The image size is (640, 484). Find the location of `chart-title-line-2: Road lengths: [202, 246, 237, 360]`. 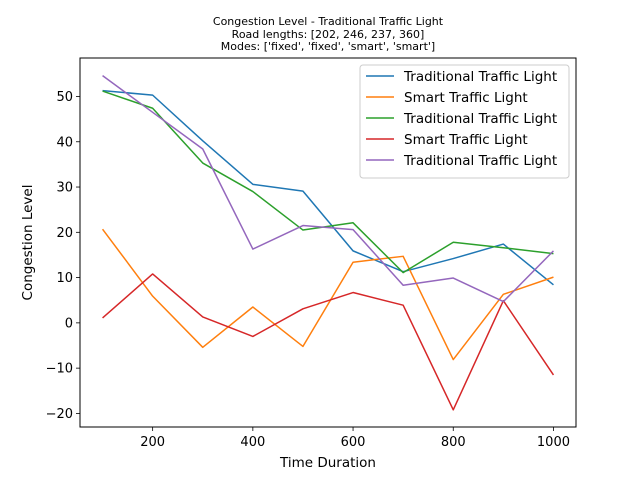

chart-title-line-2: Road lengths: [202, 246, 237, 360] is located at coordinates (328, 34).